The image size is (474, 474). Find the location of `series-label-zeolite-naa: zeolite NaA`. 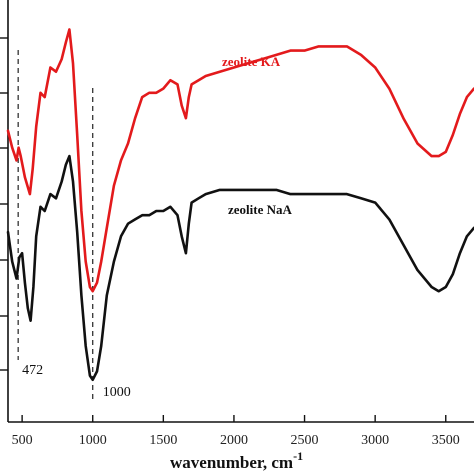

series-label-zeolite-naa: zeolite NaA is located at coordinates (260, 209).